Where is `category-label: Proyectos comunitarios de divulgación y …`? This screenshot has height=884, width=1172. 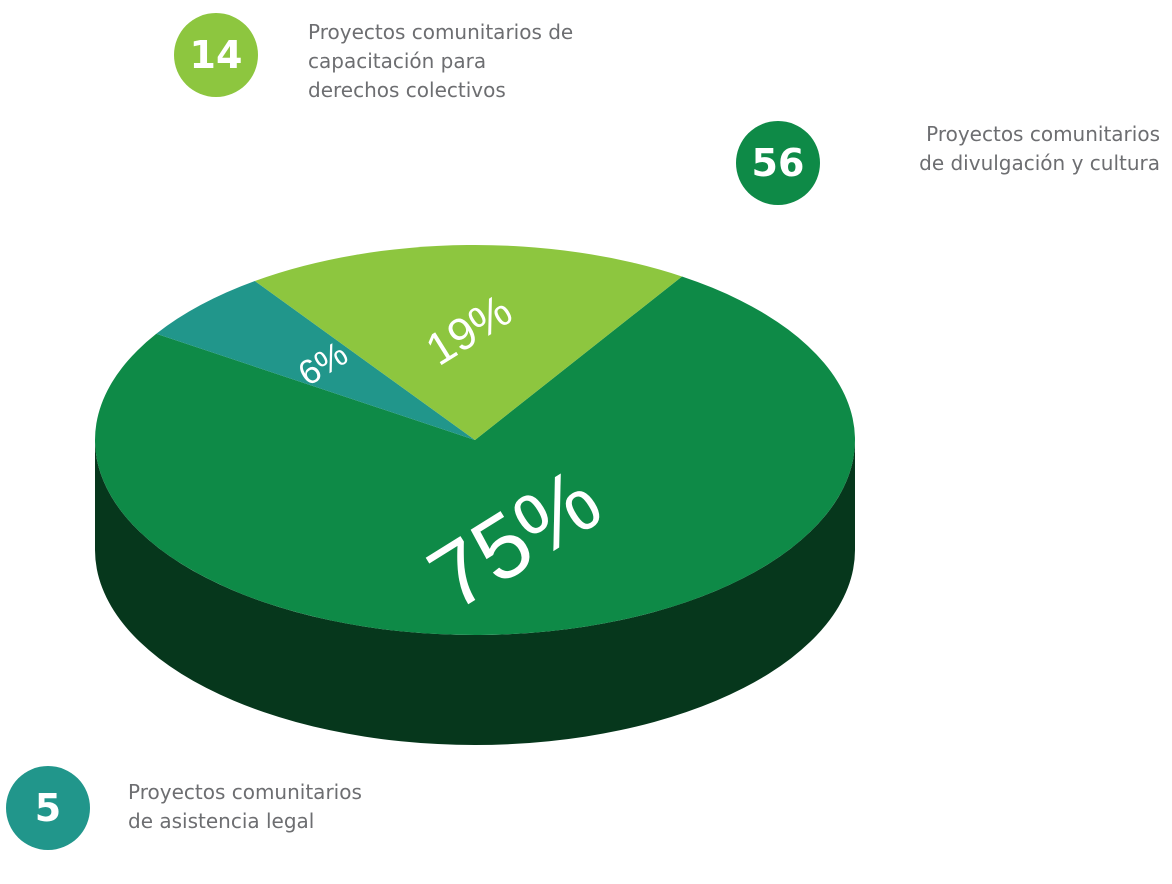
category-label: Proyectos comunitarios de divulgación y … is located at coordinates (1039, 148).